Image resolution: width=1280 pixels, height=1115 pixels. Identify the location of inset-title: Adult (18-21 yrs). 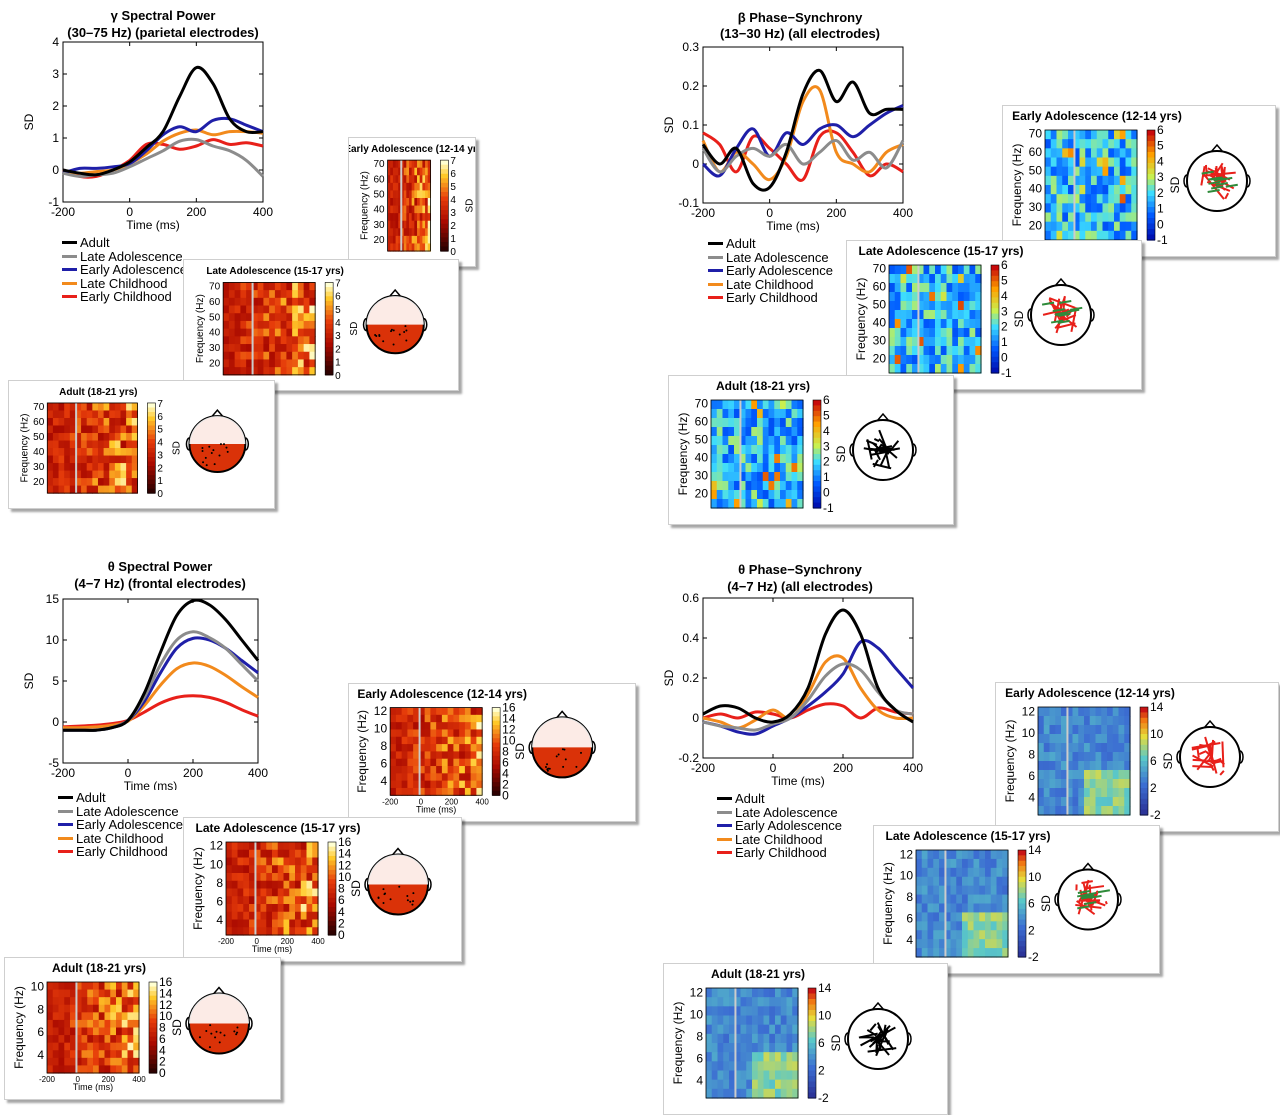
(98, 392).